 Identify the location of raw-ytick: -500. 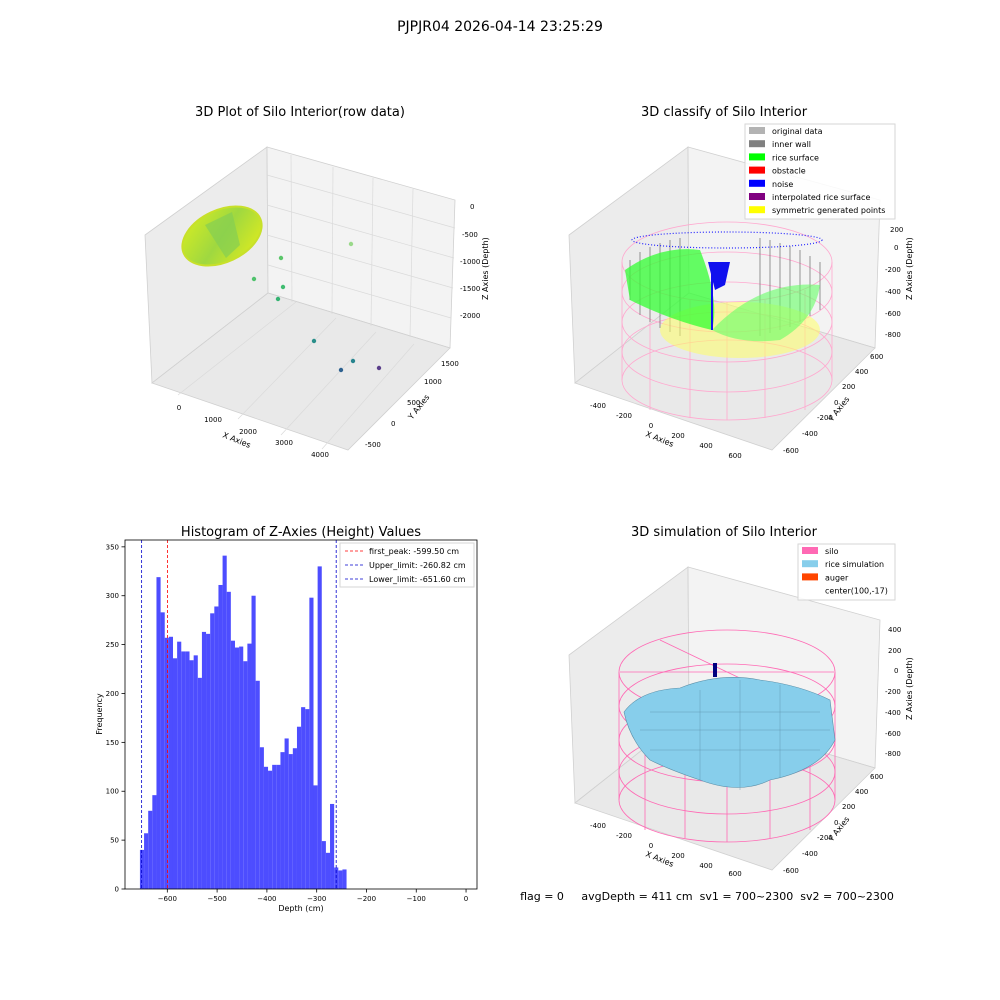
(373, 445).